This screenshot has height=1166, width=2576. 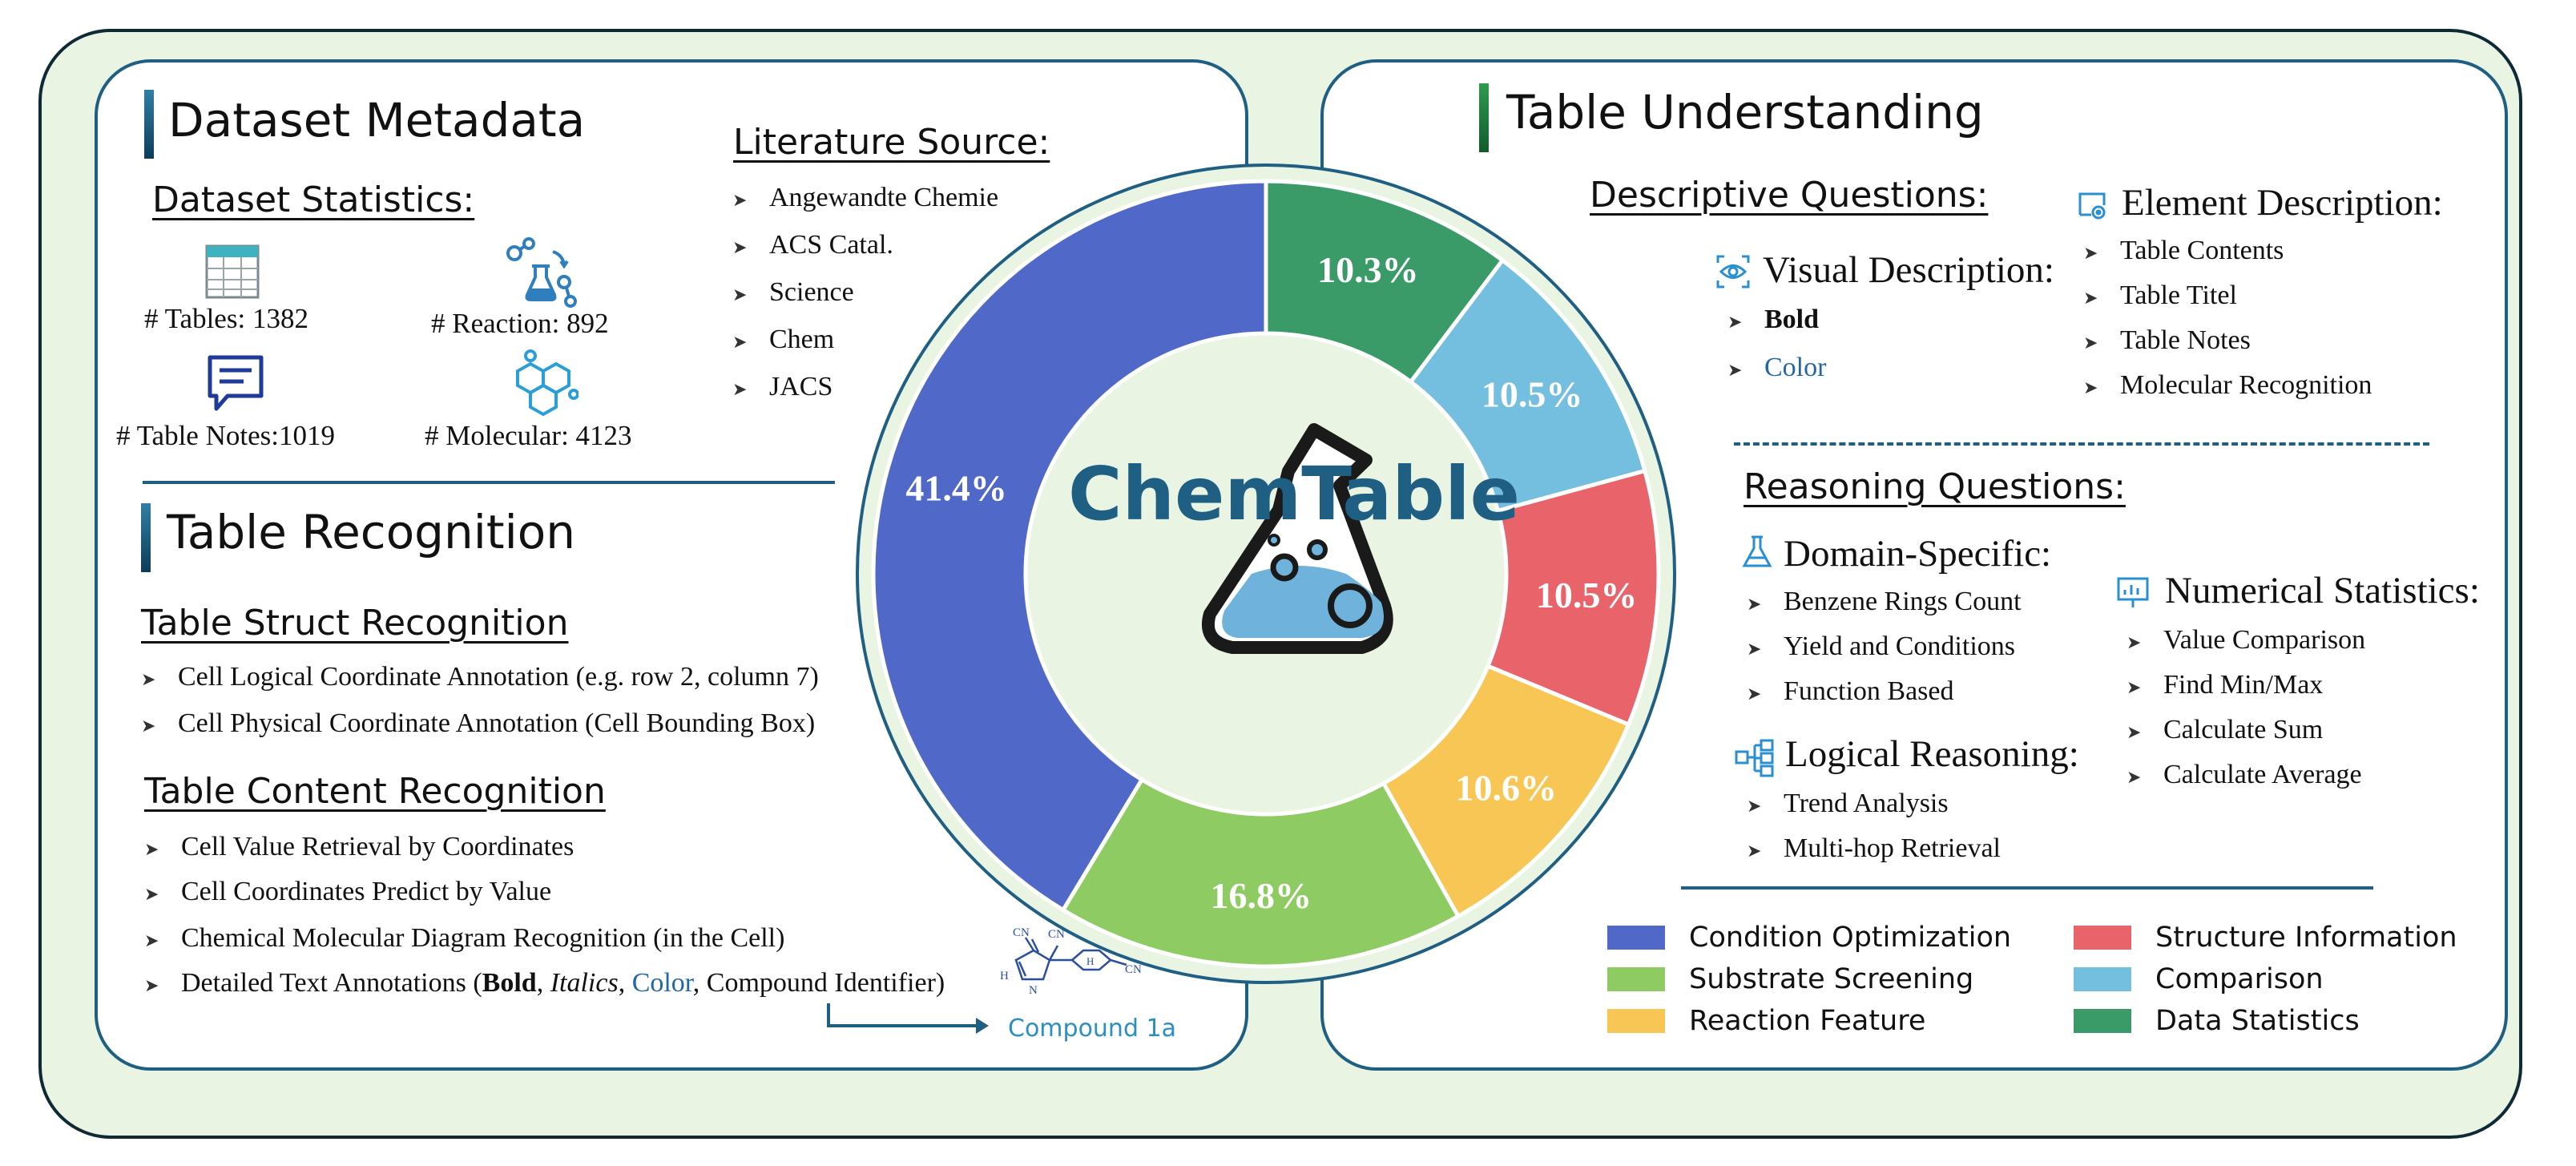 I want to click on hierarchy-icon, so click(x=1754, y=758).